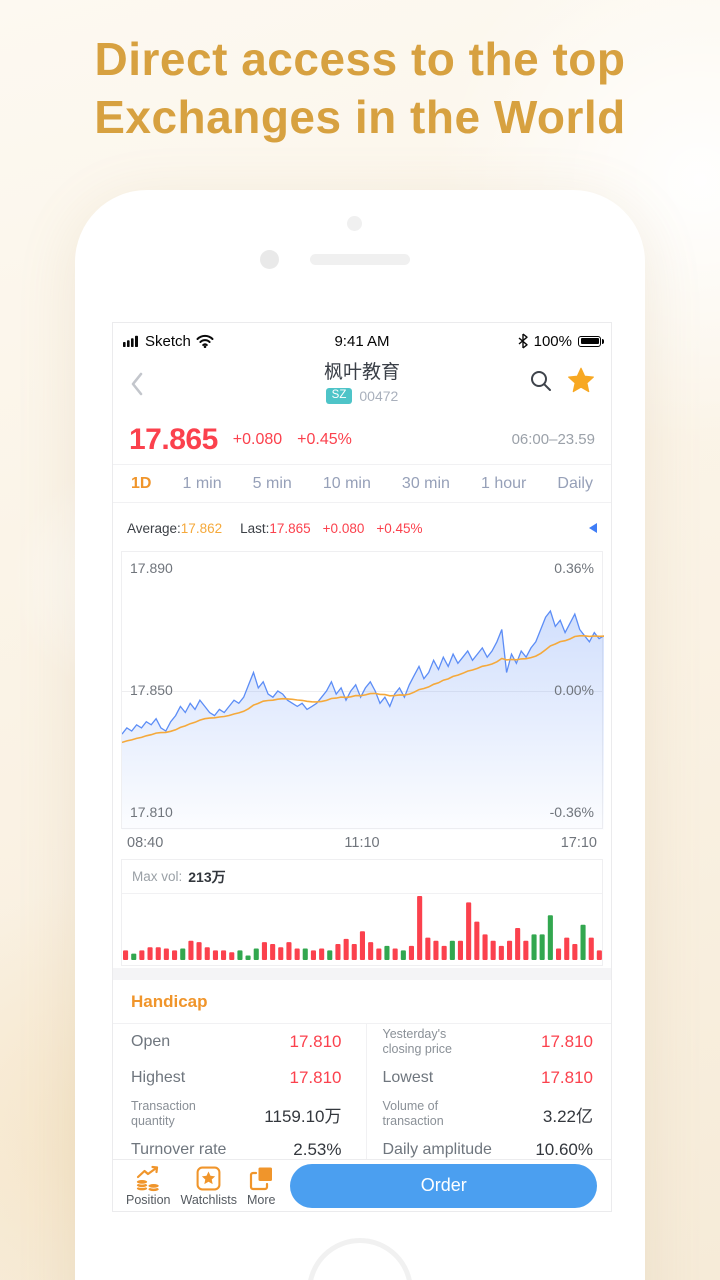  Describe the element at coordinates (574, 690) in the screenshot. I see `pct-label-mid: 0.00%` at that location.